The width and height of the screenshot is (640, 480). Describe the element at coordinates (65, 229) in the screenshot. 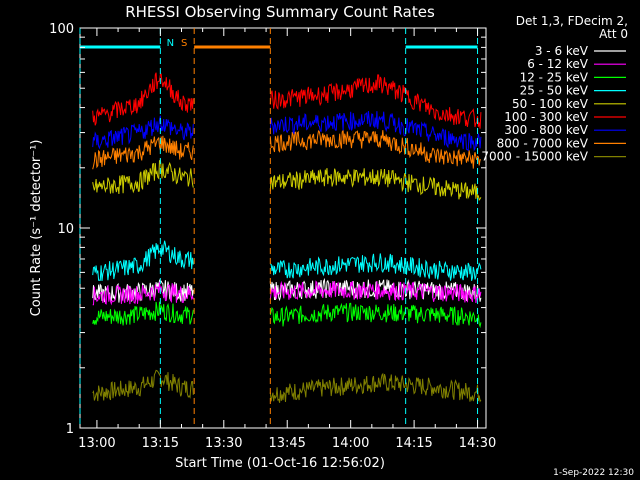

I see `y-tick-label: 10` at that location.